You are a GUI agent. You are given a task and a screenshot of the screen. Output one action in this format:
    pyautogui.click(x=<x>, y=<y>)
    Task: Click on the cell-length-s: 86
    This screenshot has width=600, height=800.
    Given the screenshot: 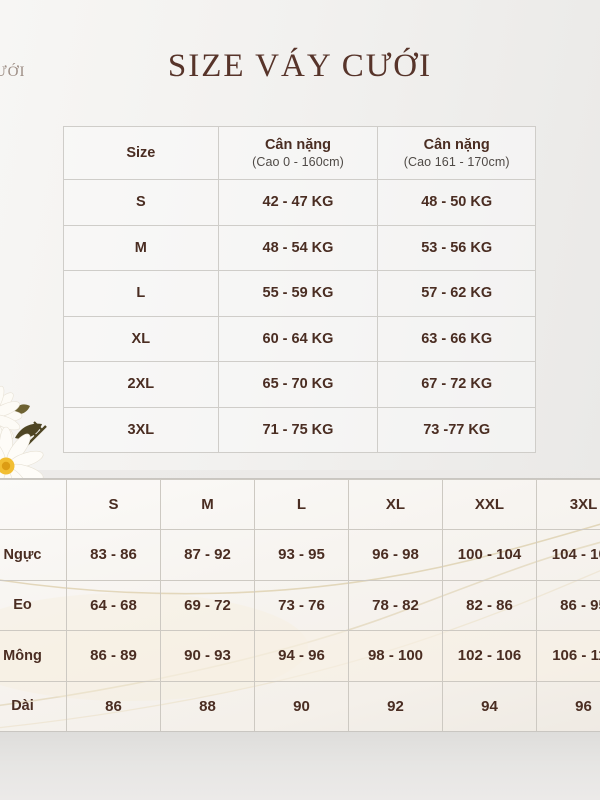 What is the action you would take?
    pyautogui.click(x=113, y=705)
    